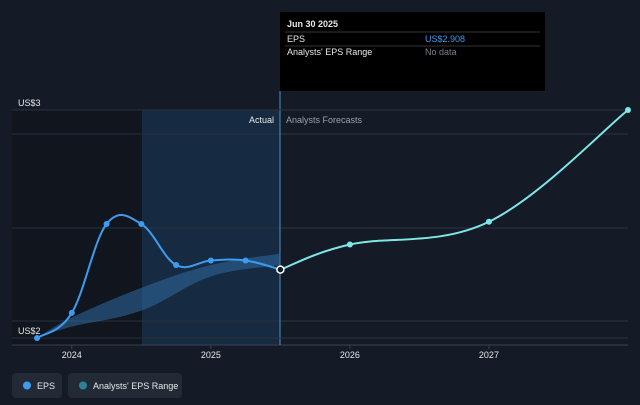 This screenshot has height=405, width=640. I want to click on y-tick-label: US$3, so click(29, 103).